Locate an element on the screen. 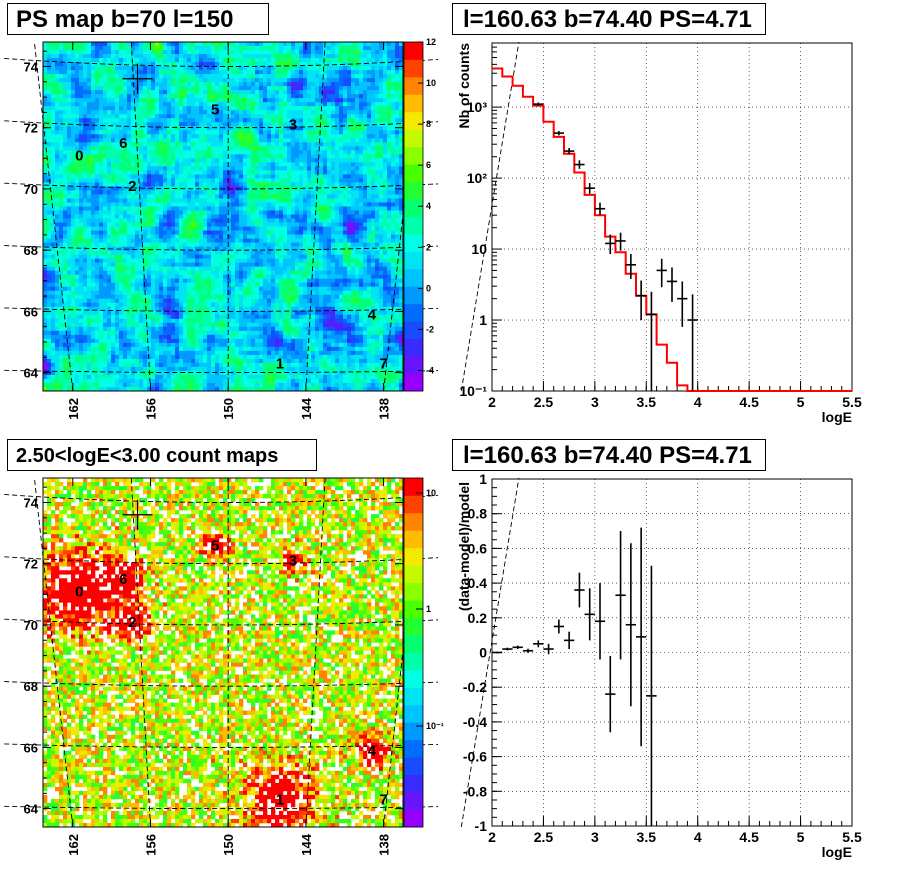  psmap-colorbar-frame is located at coordinates (413, 216).